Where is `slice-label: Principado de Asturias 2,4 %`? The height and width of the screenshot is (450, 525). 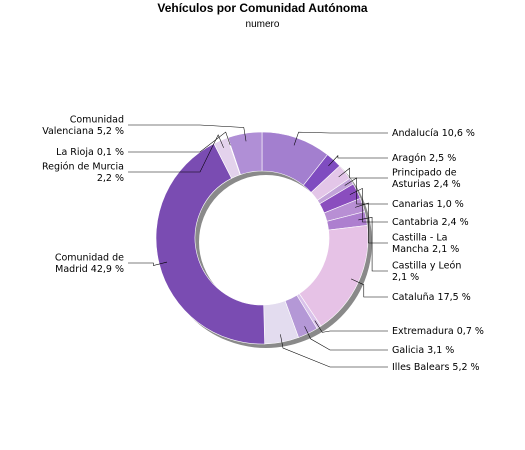 slice-label: Principado de Asturias 2,4 % is located at coordinates (426, 178).